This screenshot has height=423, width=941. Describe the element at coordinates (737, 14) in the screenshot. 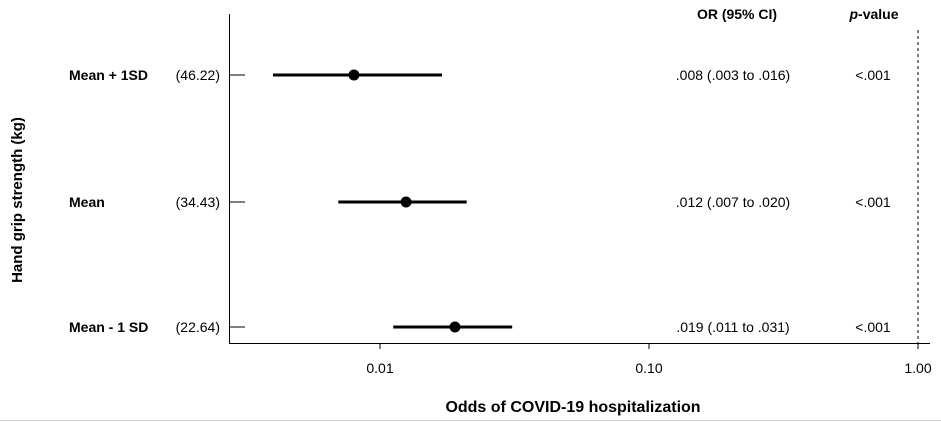

I see `or-column-header: OR (95% CI)` at that location.